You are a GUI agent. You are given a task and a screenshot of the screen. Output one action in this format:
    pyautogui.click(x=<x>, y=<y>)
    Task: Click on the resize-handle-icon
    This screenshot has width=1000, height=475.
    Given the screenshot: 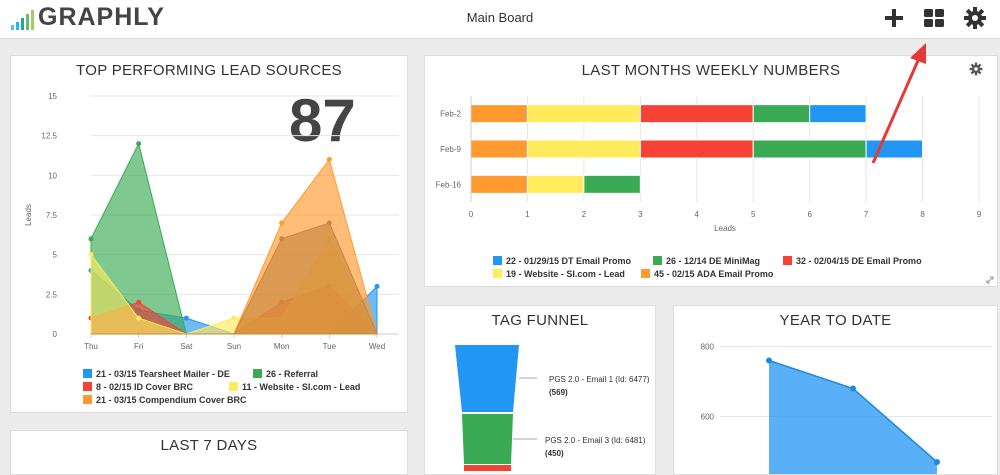 What is the action you would take?
    pyautogui.click(x=990, y=280)
    